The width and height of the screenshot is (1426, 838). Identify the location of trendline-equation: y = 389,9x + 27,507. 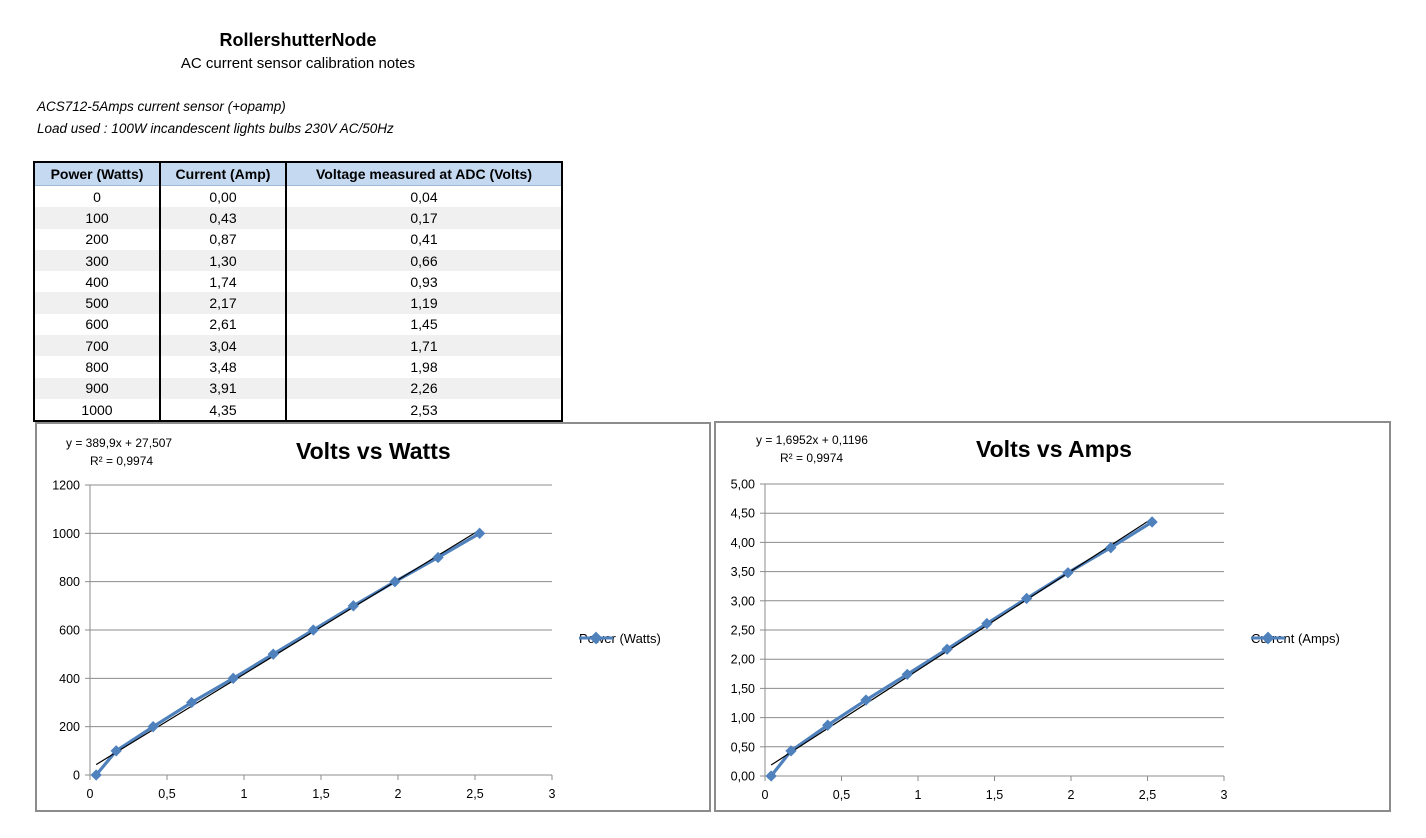
(119, 443).